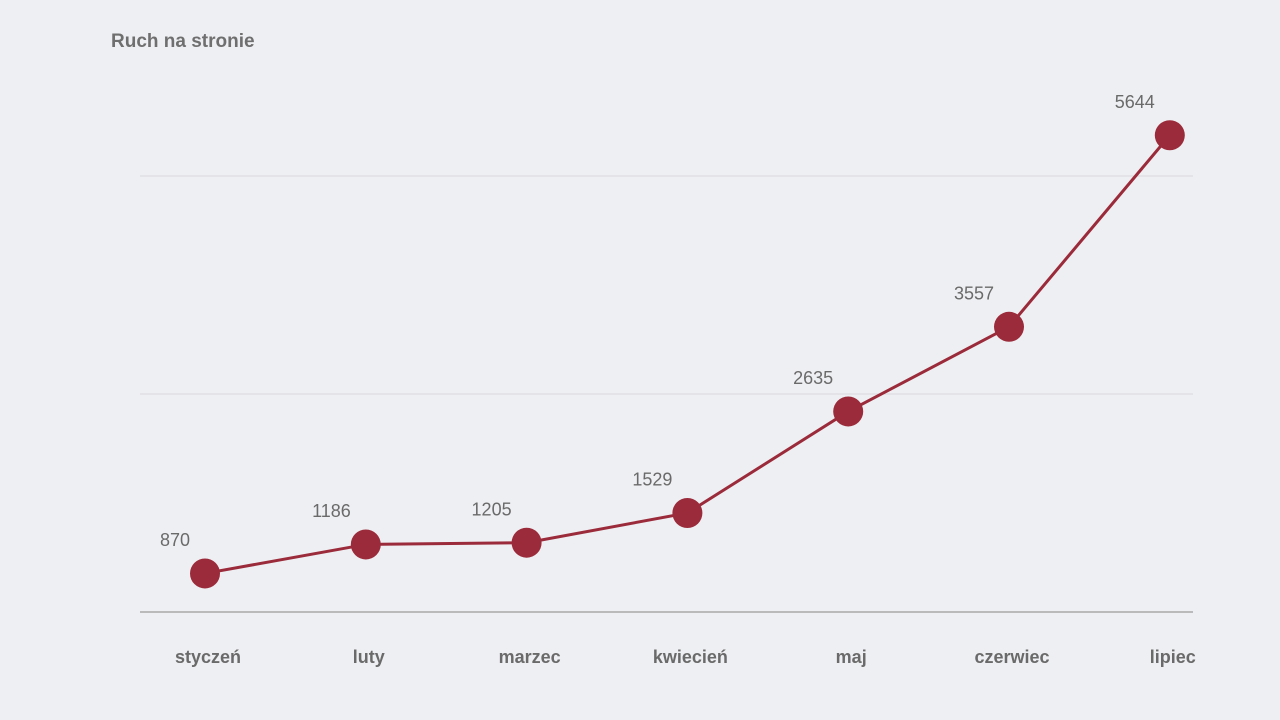 The width and height of the screenshot is (1280, 720). Describe the element at coordinates (851, 657) in the screenshot. I see `x-tick-label: maj` at that location.